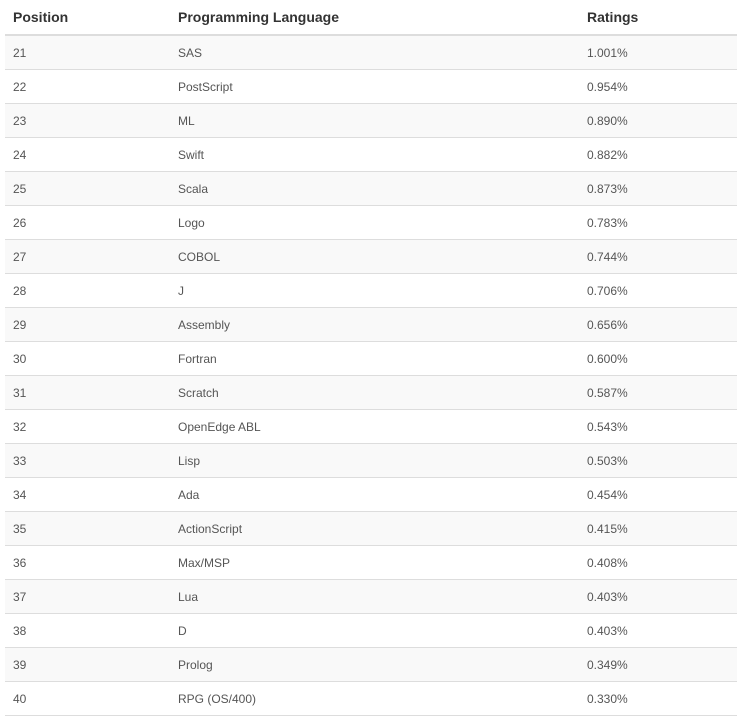 This screenshot has height=719, width=741. I want to click on table-row: 40 RPG (OS/400) 0.330%, so click(371, 698).